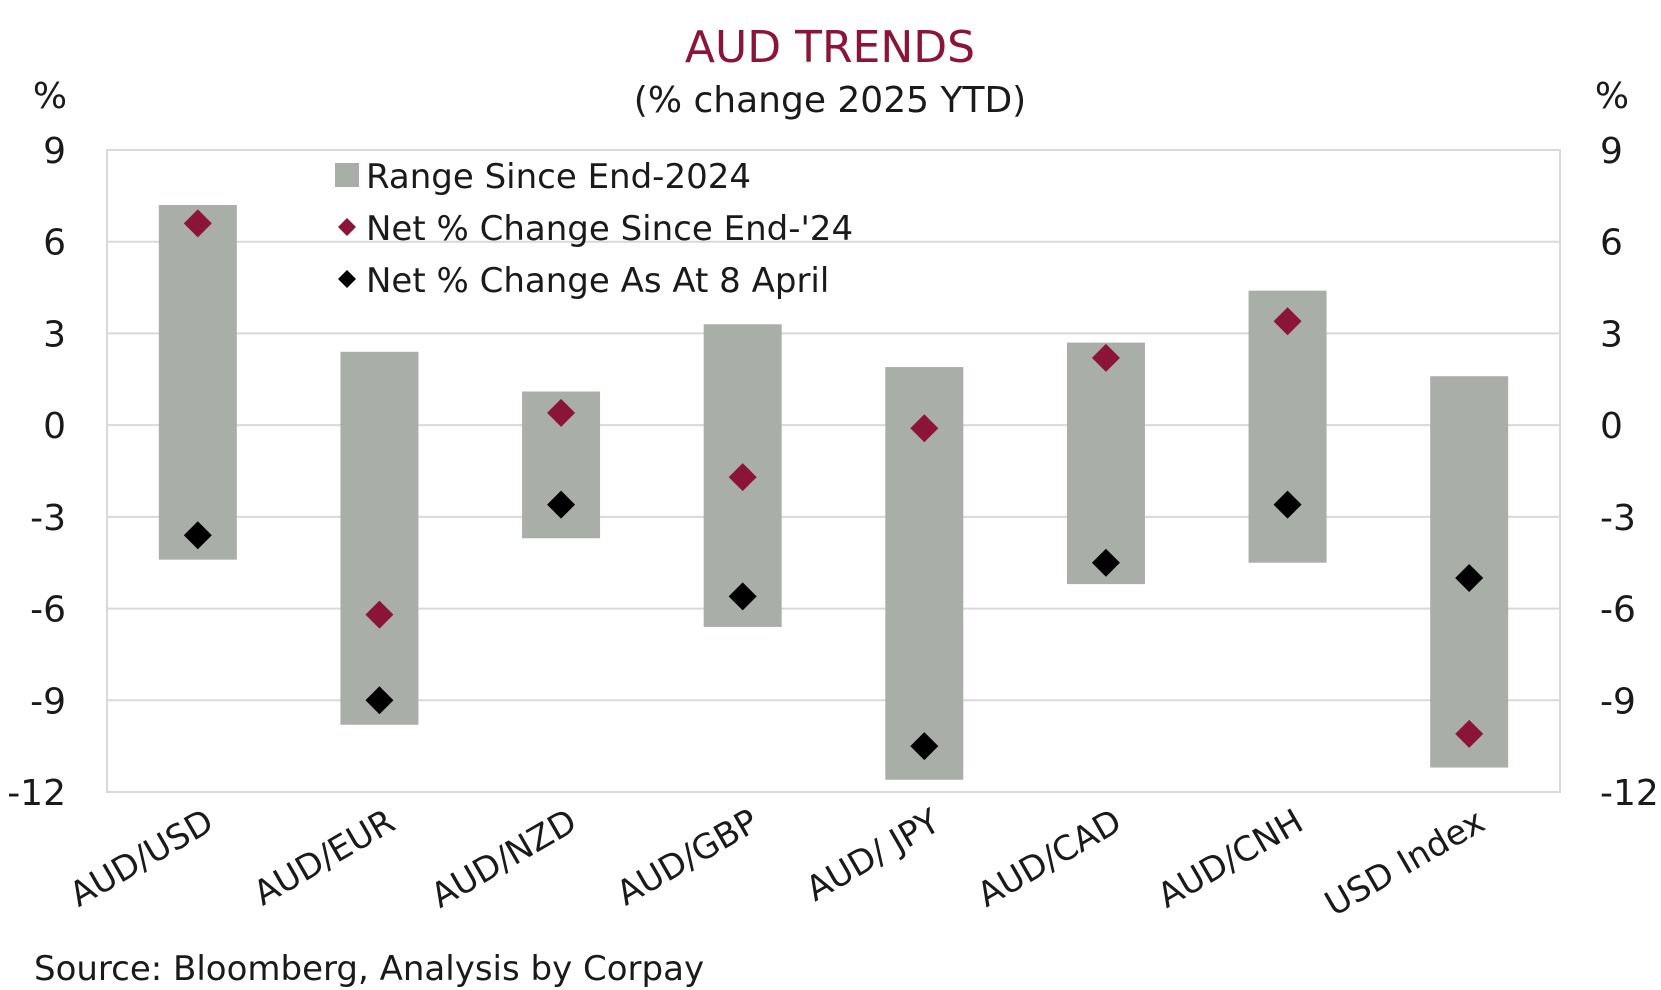  Describe the element at coordinates (503, 858) in the screenshot. I see `category-label: AUD/NZD` at that location.